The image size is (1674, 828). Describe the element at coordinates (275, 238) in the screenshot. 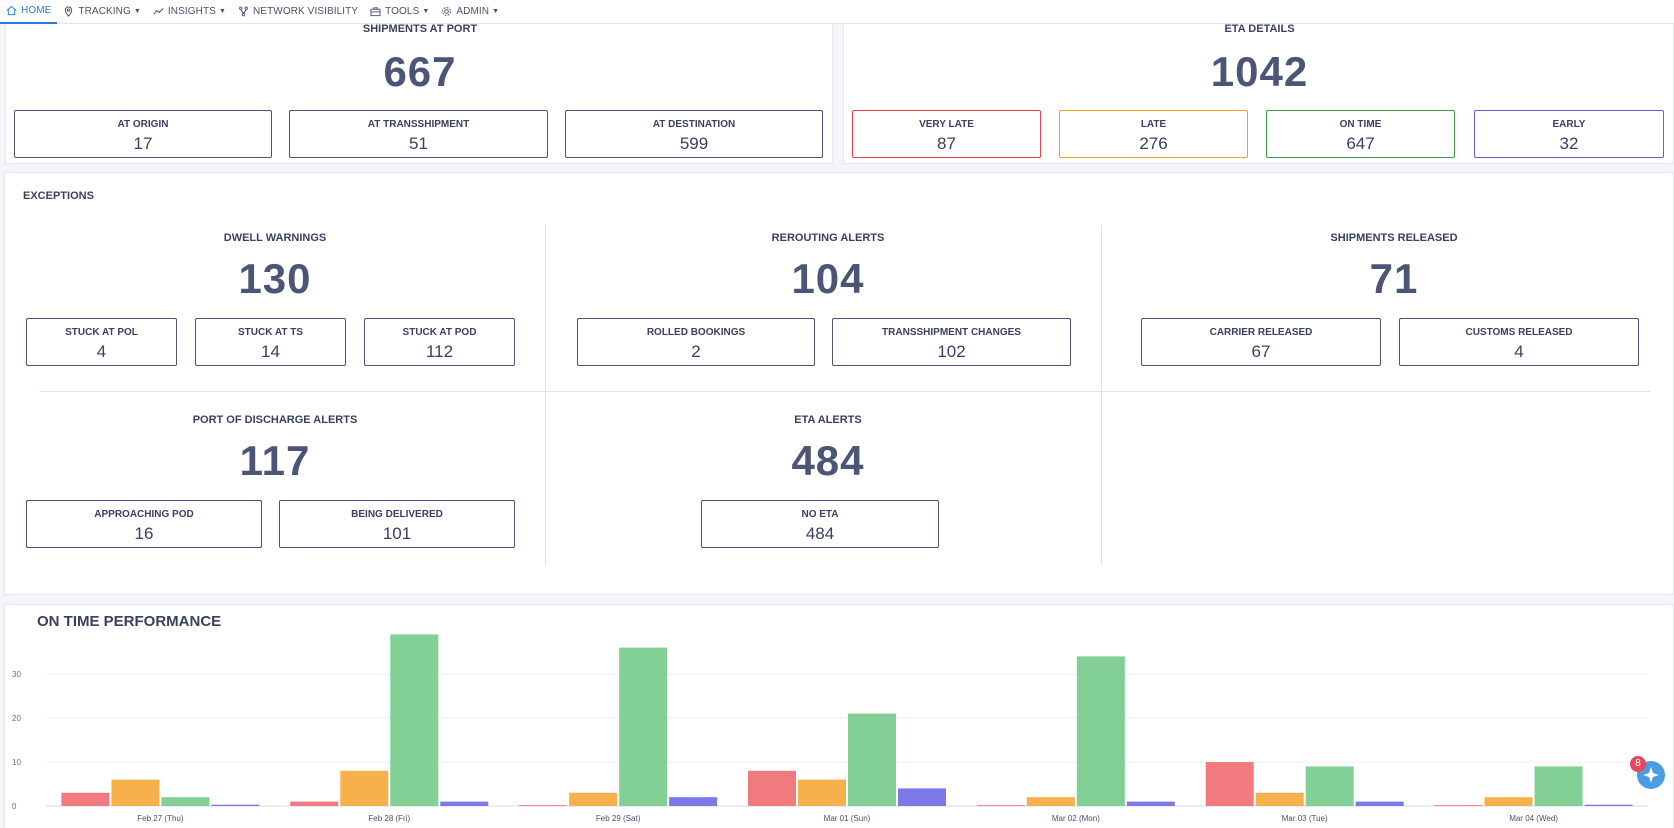

I see `dwell-warnings-title: DWELL WARNINGS` at that location.